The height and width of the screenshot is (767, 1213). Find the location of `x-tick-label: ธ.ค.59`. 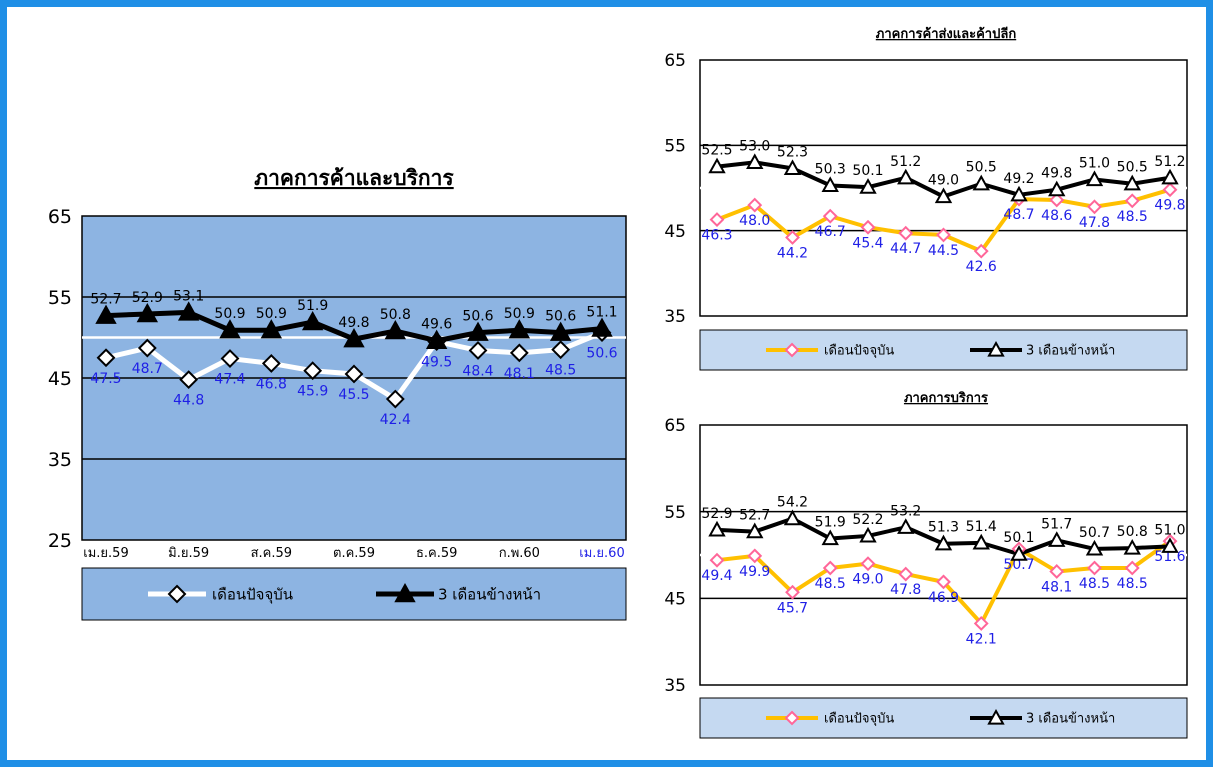

x-tick-label: ธ.ค.59 is located at coordinates (436, 553).